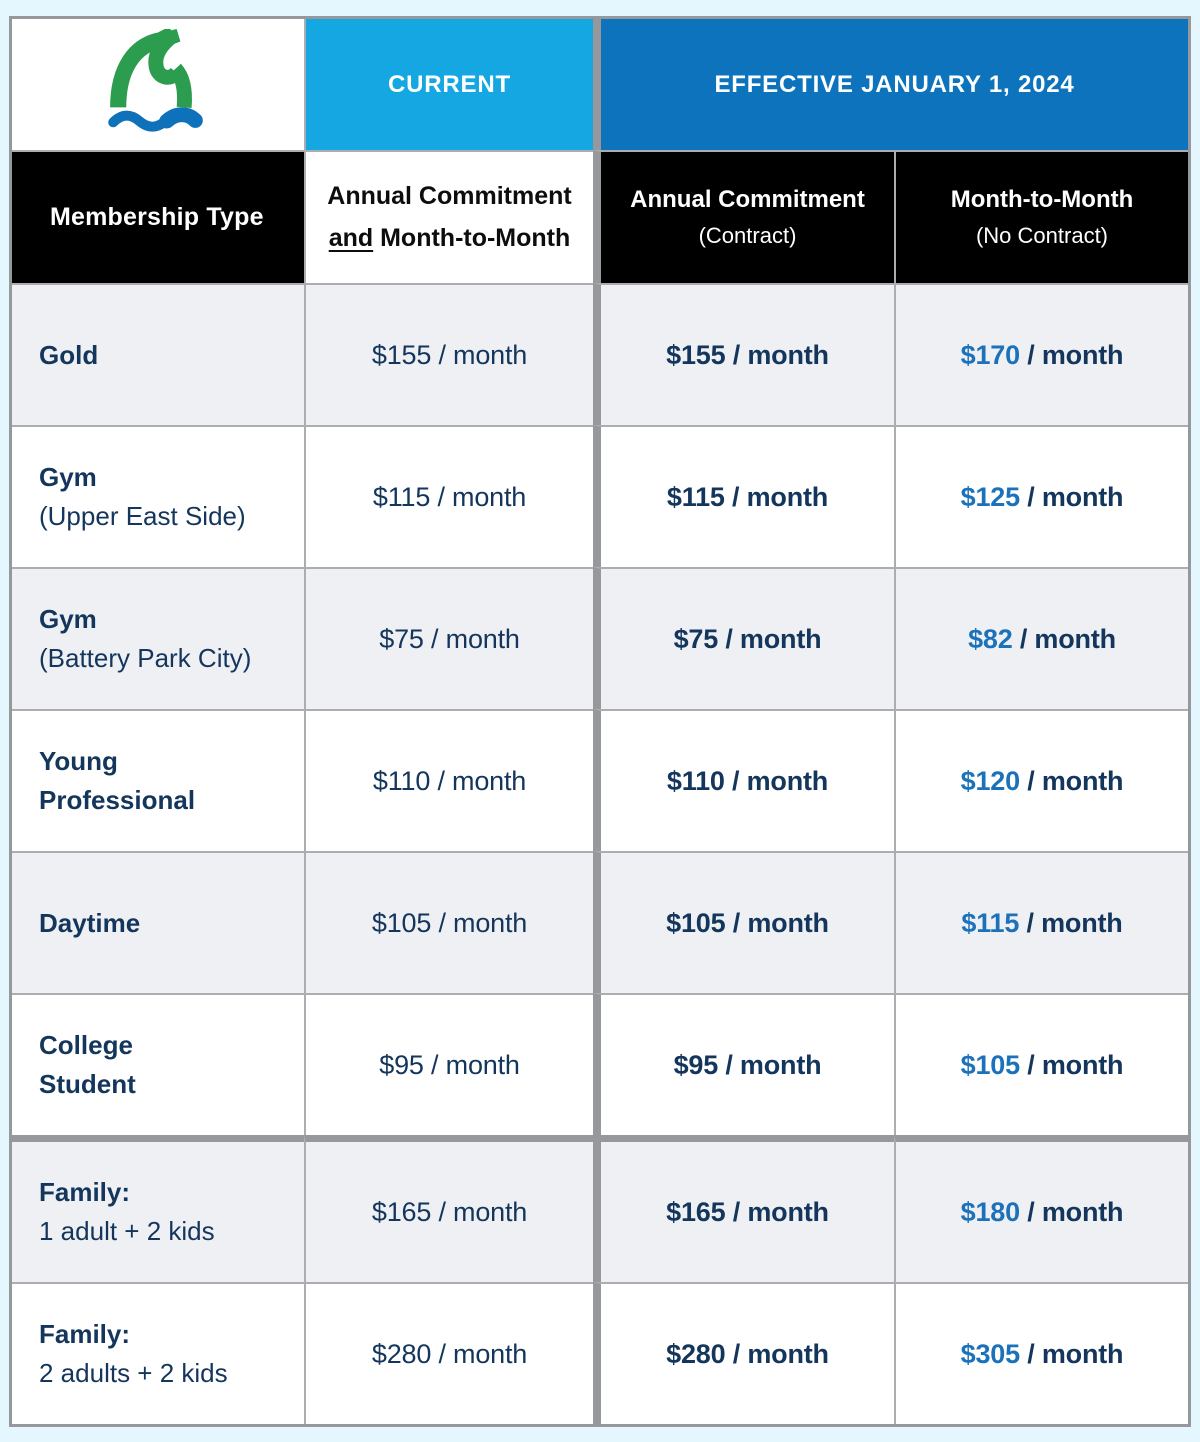 The height and width of the screenshot is (1442, 1200). Describe the element at coordinates (1041, 496) in the screenshot. I see `mtm-price-cell: $125 / month` at that location.